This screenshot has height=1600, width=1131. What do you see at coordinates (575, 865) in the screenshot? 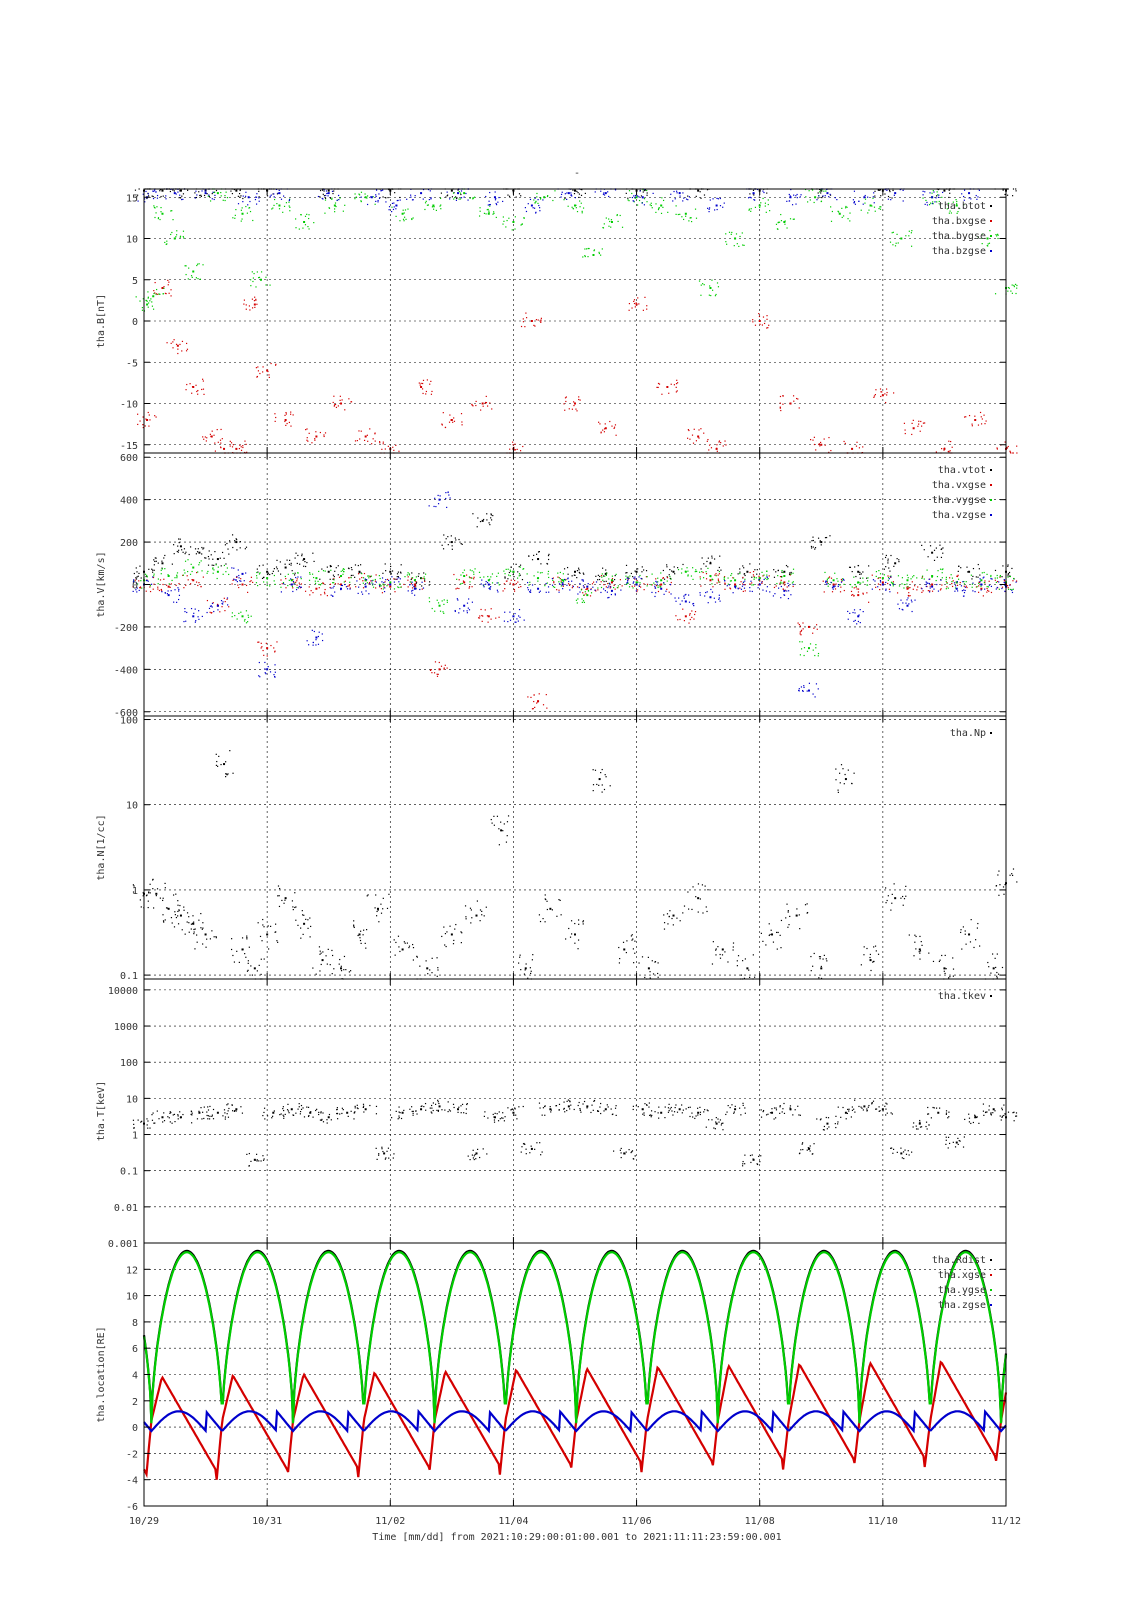
I see `series-tha.Np` at bounding box center [575, 865].